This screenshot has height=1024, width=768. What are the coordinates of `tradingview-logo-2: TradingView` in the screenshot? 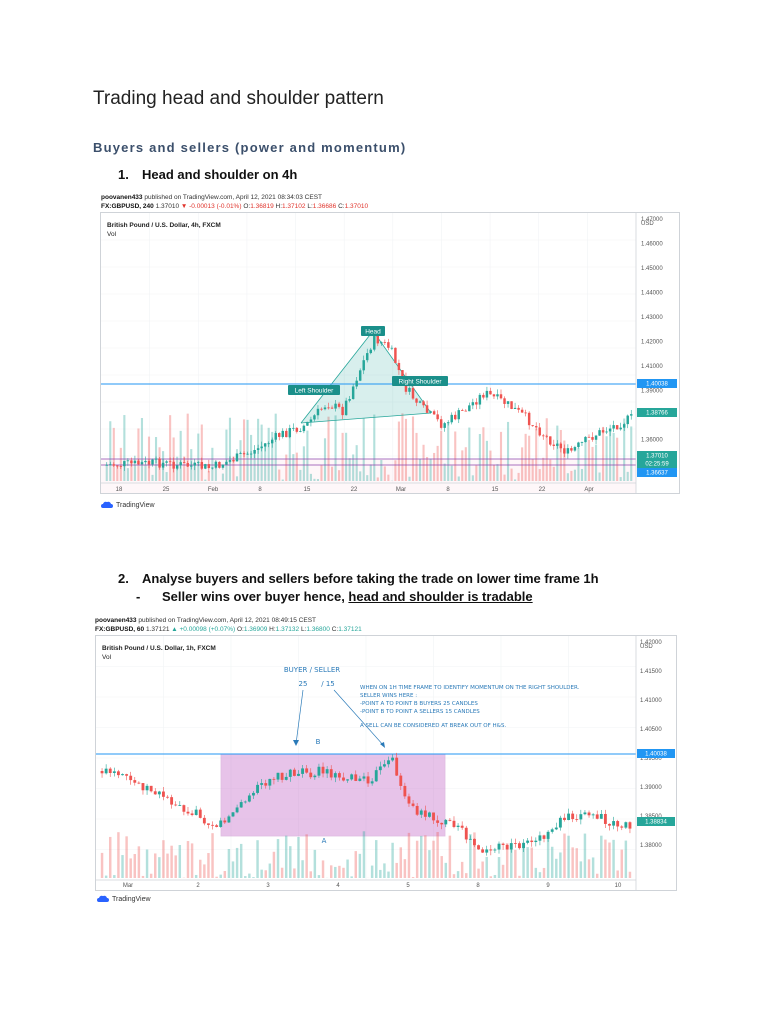 It's located at (124, 899).